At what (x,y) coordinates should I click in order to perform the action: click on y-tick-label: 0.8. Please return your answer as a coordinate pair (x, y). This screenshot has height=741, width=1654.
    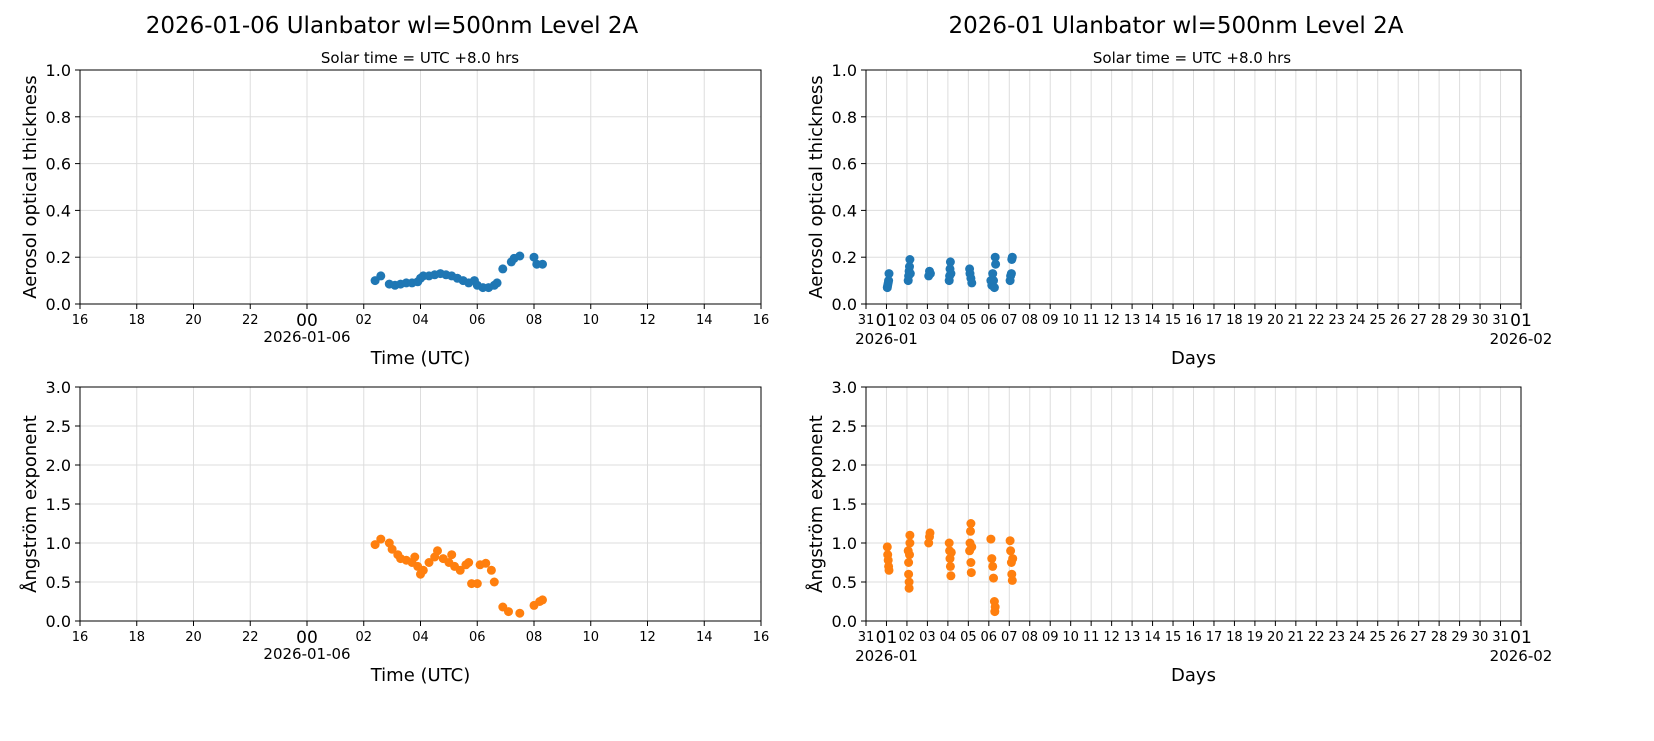
    Looking at the image, I should click on (844, 117).